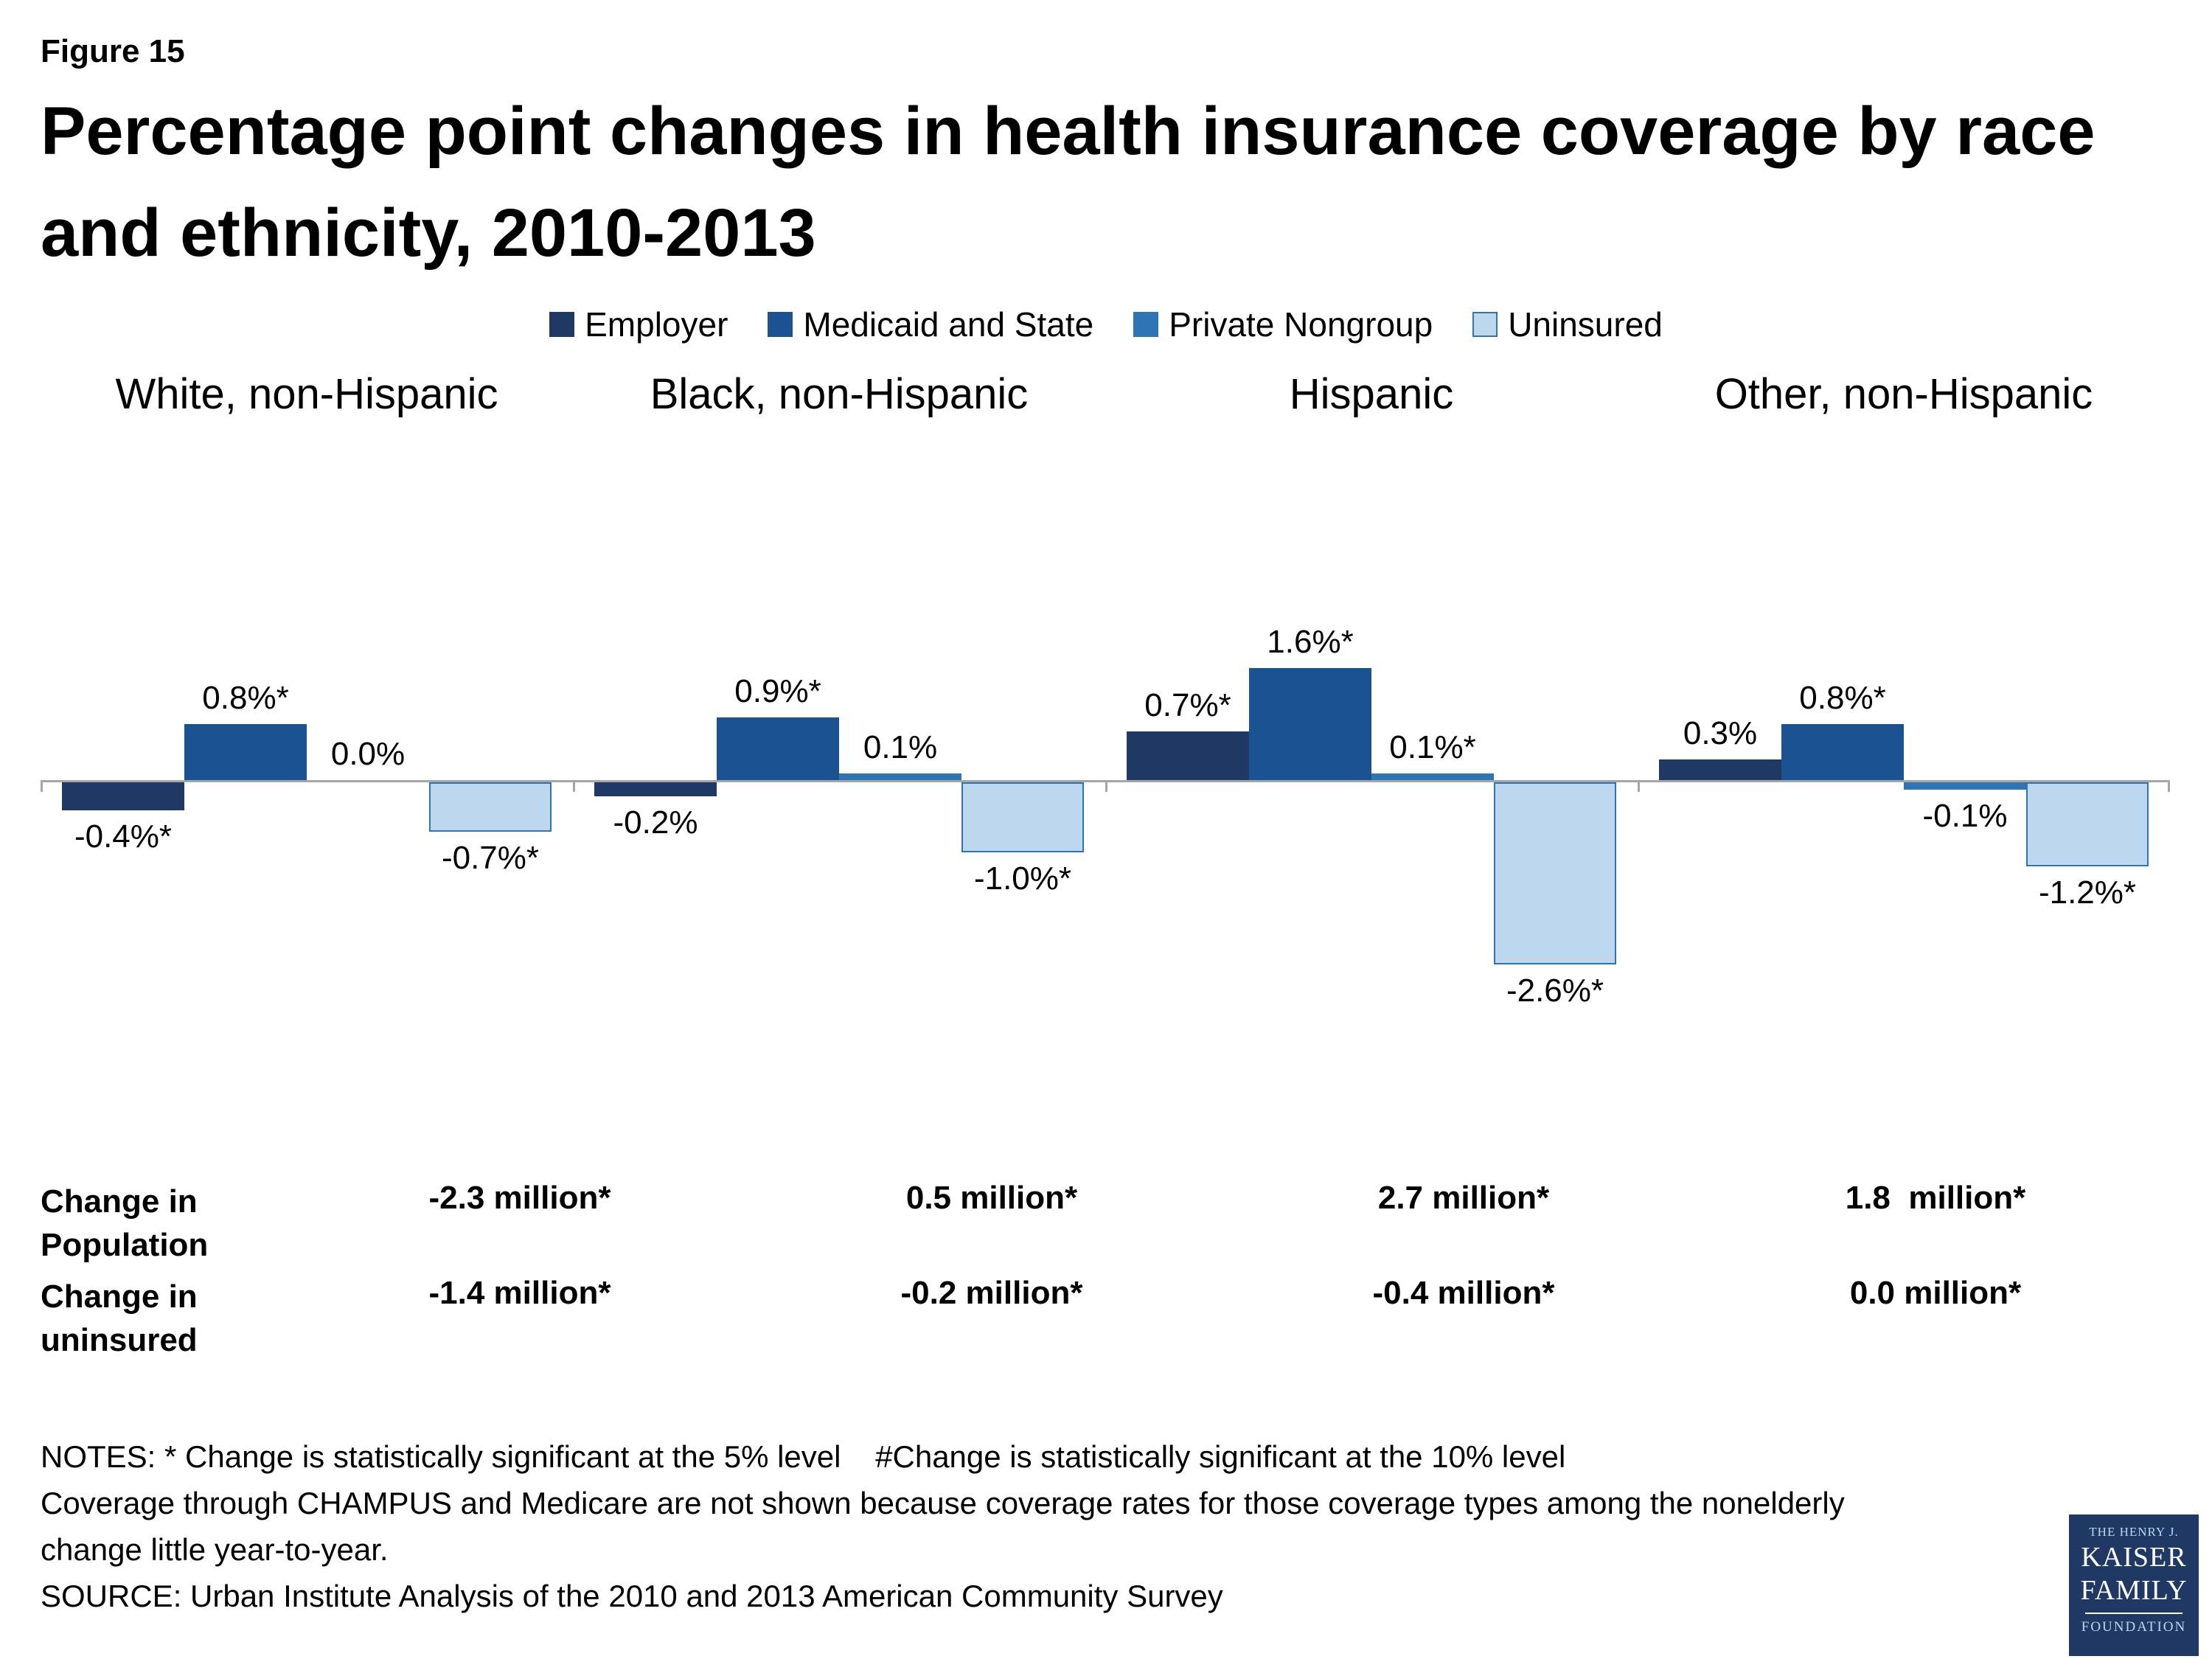 Image resolution: width=2212 pixels, height=1659 pixels. What do you see at coordinates (123, 836) in the screenshot?
I see `bar-value-white-non-hispanic-employer: -0.4%*` at bounding box center [123, 836].